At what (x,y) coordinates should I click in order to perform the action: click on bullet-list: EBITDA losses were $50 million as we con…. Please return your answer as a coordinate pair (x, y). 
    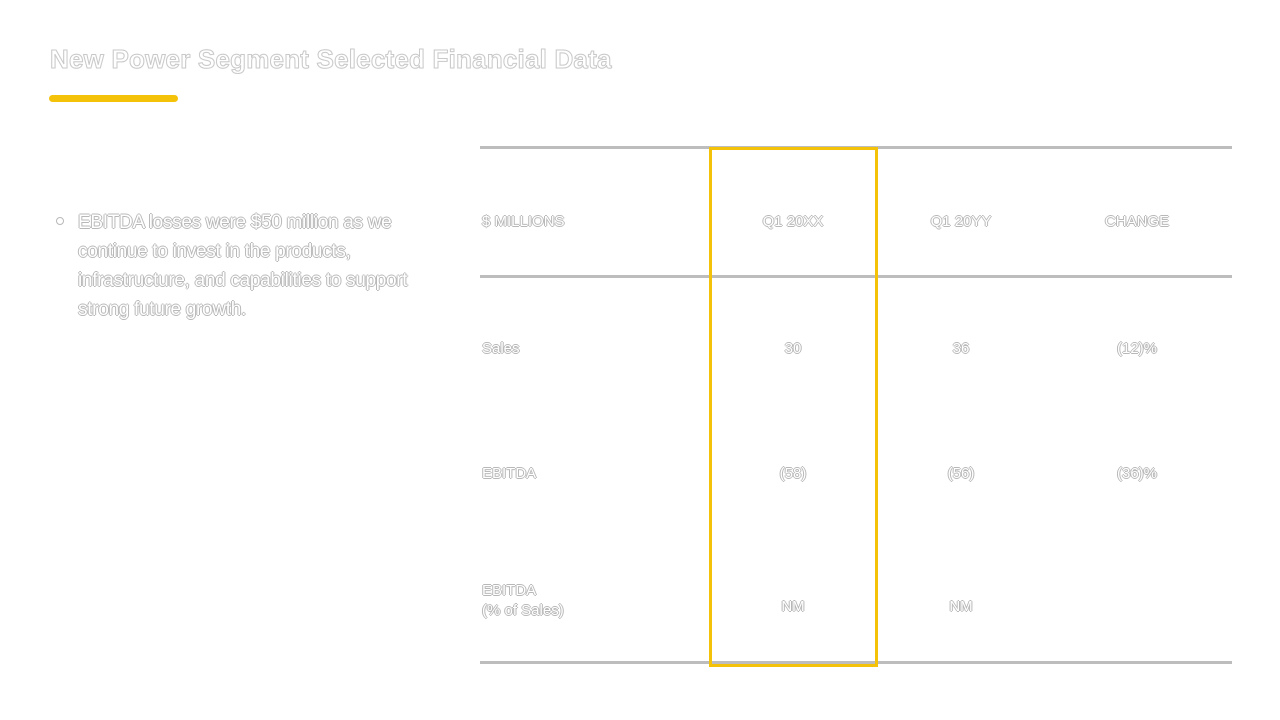
    Looking at the image, I should click on (251, 266).